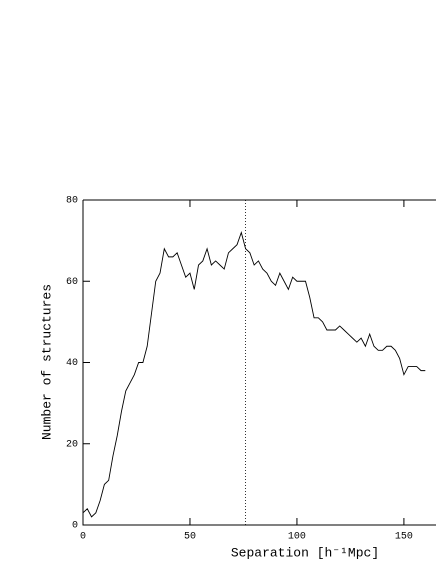  I want to click on x-tick-label: 50, so click(190, 537).